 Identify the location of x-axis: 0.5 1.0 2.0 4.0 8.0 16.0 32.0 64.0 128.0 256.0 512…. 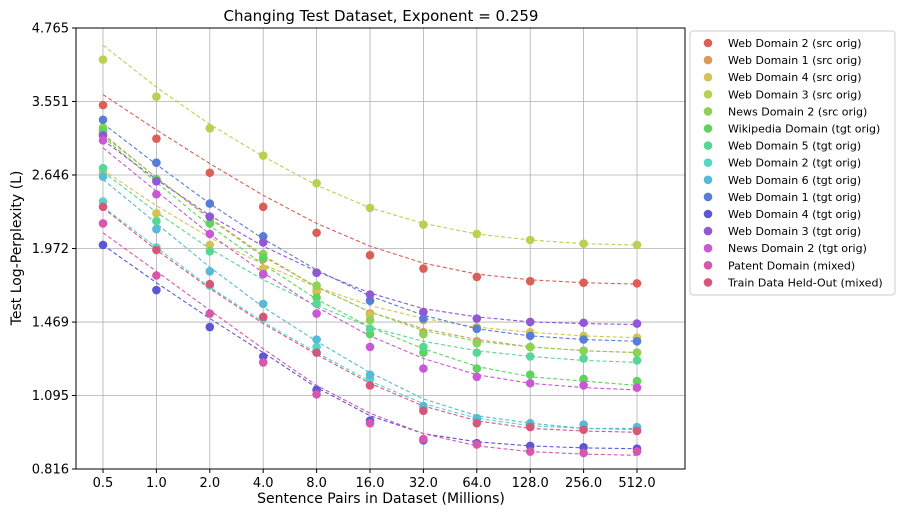
(374, 480).